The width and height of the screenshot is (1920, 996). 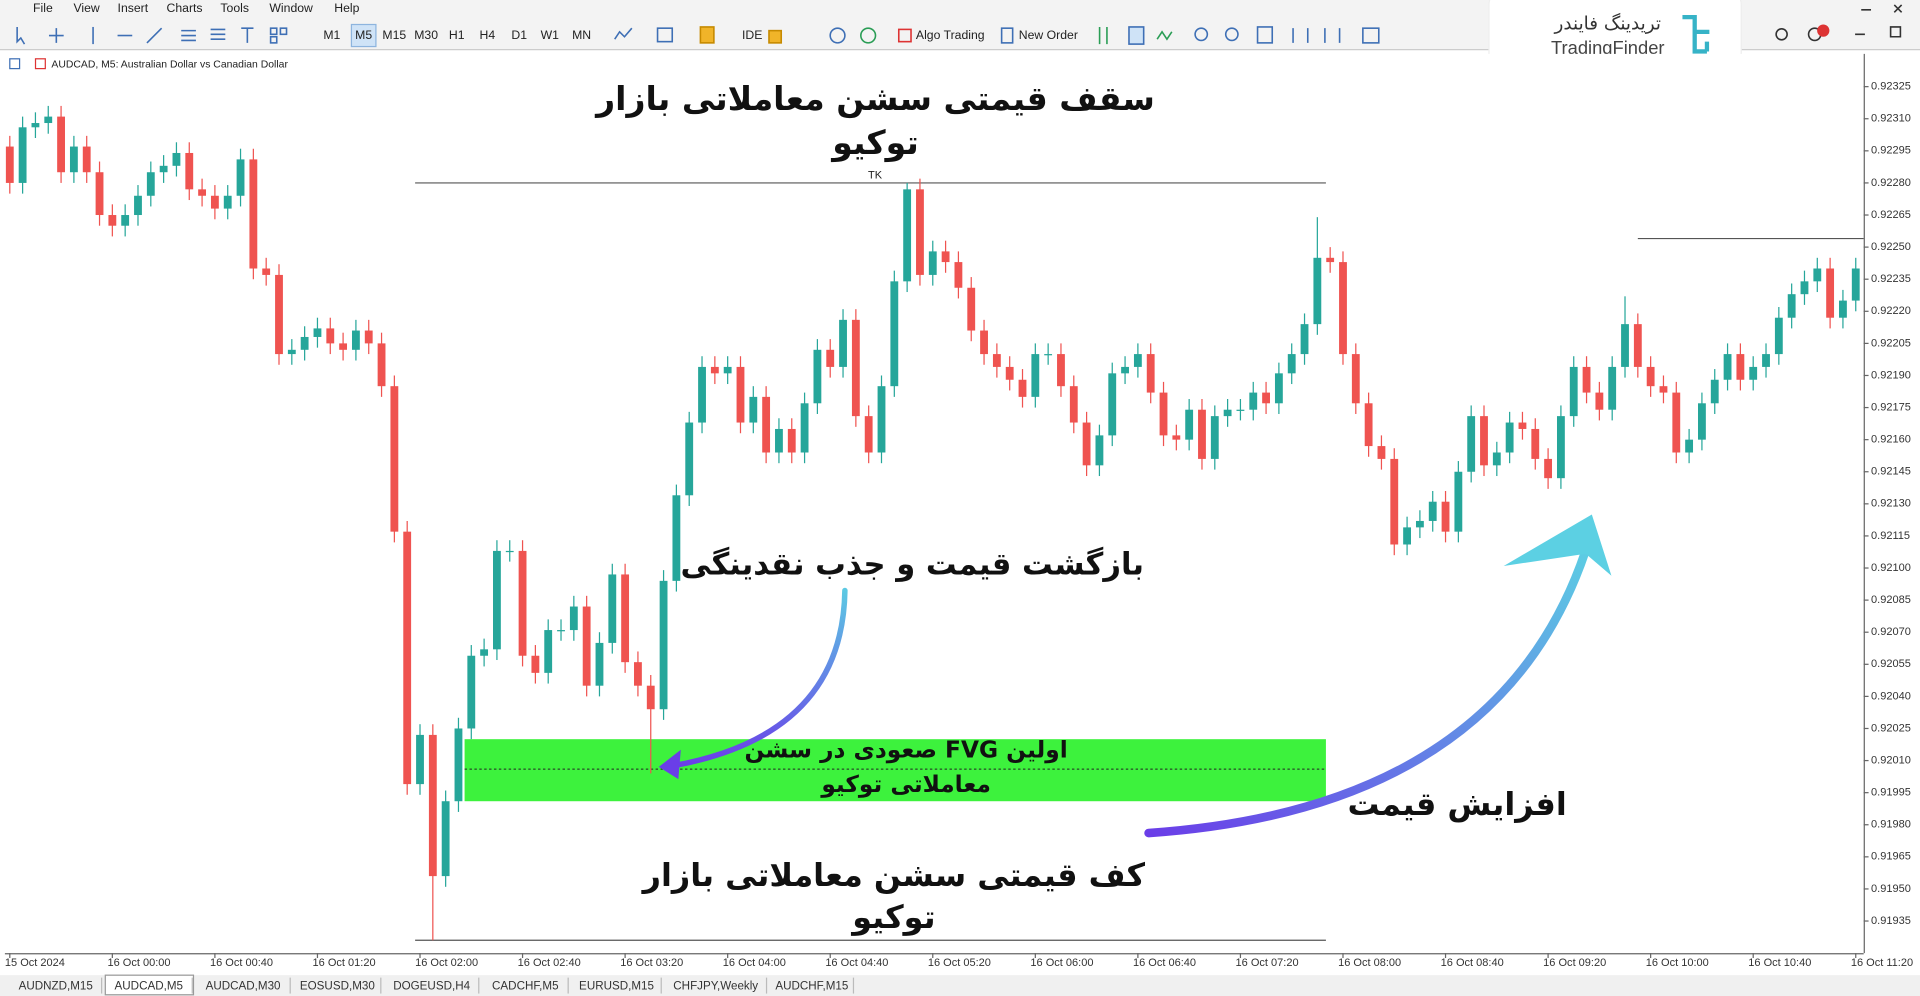 I want to click on active-timeframe, so click(x=363, y=35).